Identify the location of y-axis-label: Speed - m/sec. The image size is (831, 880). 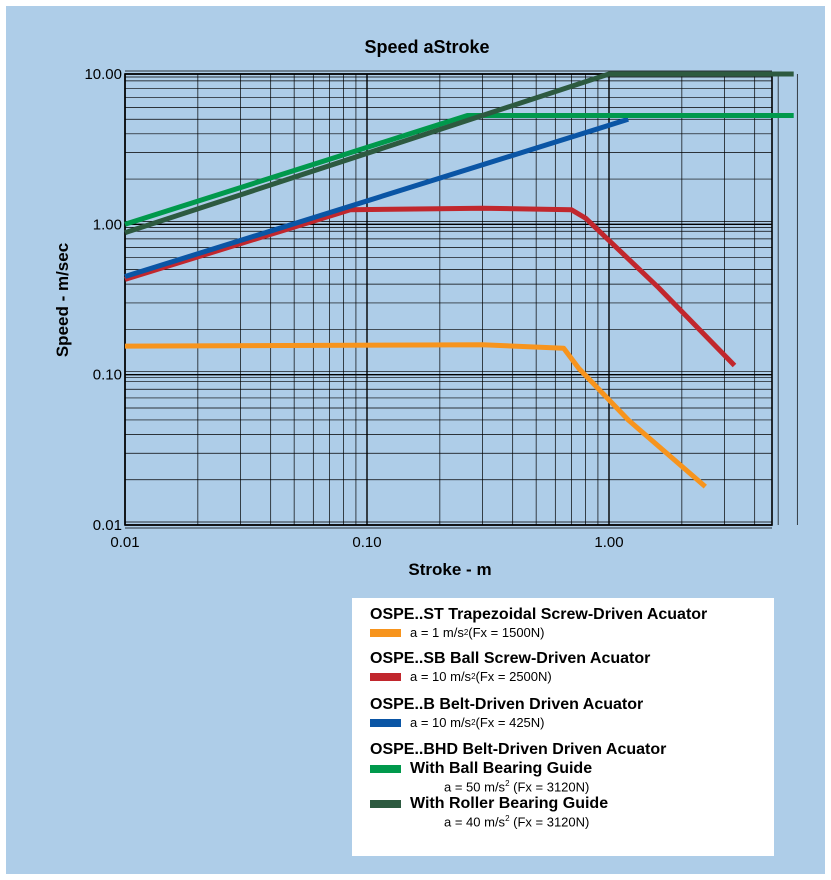
(62, 300).